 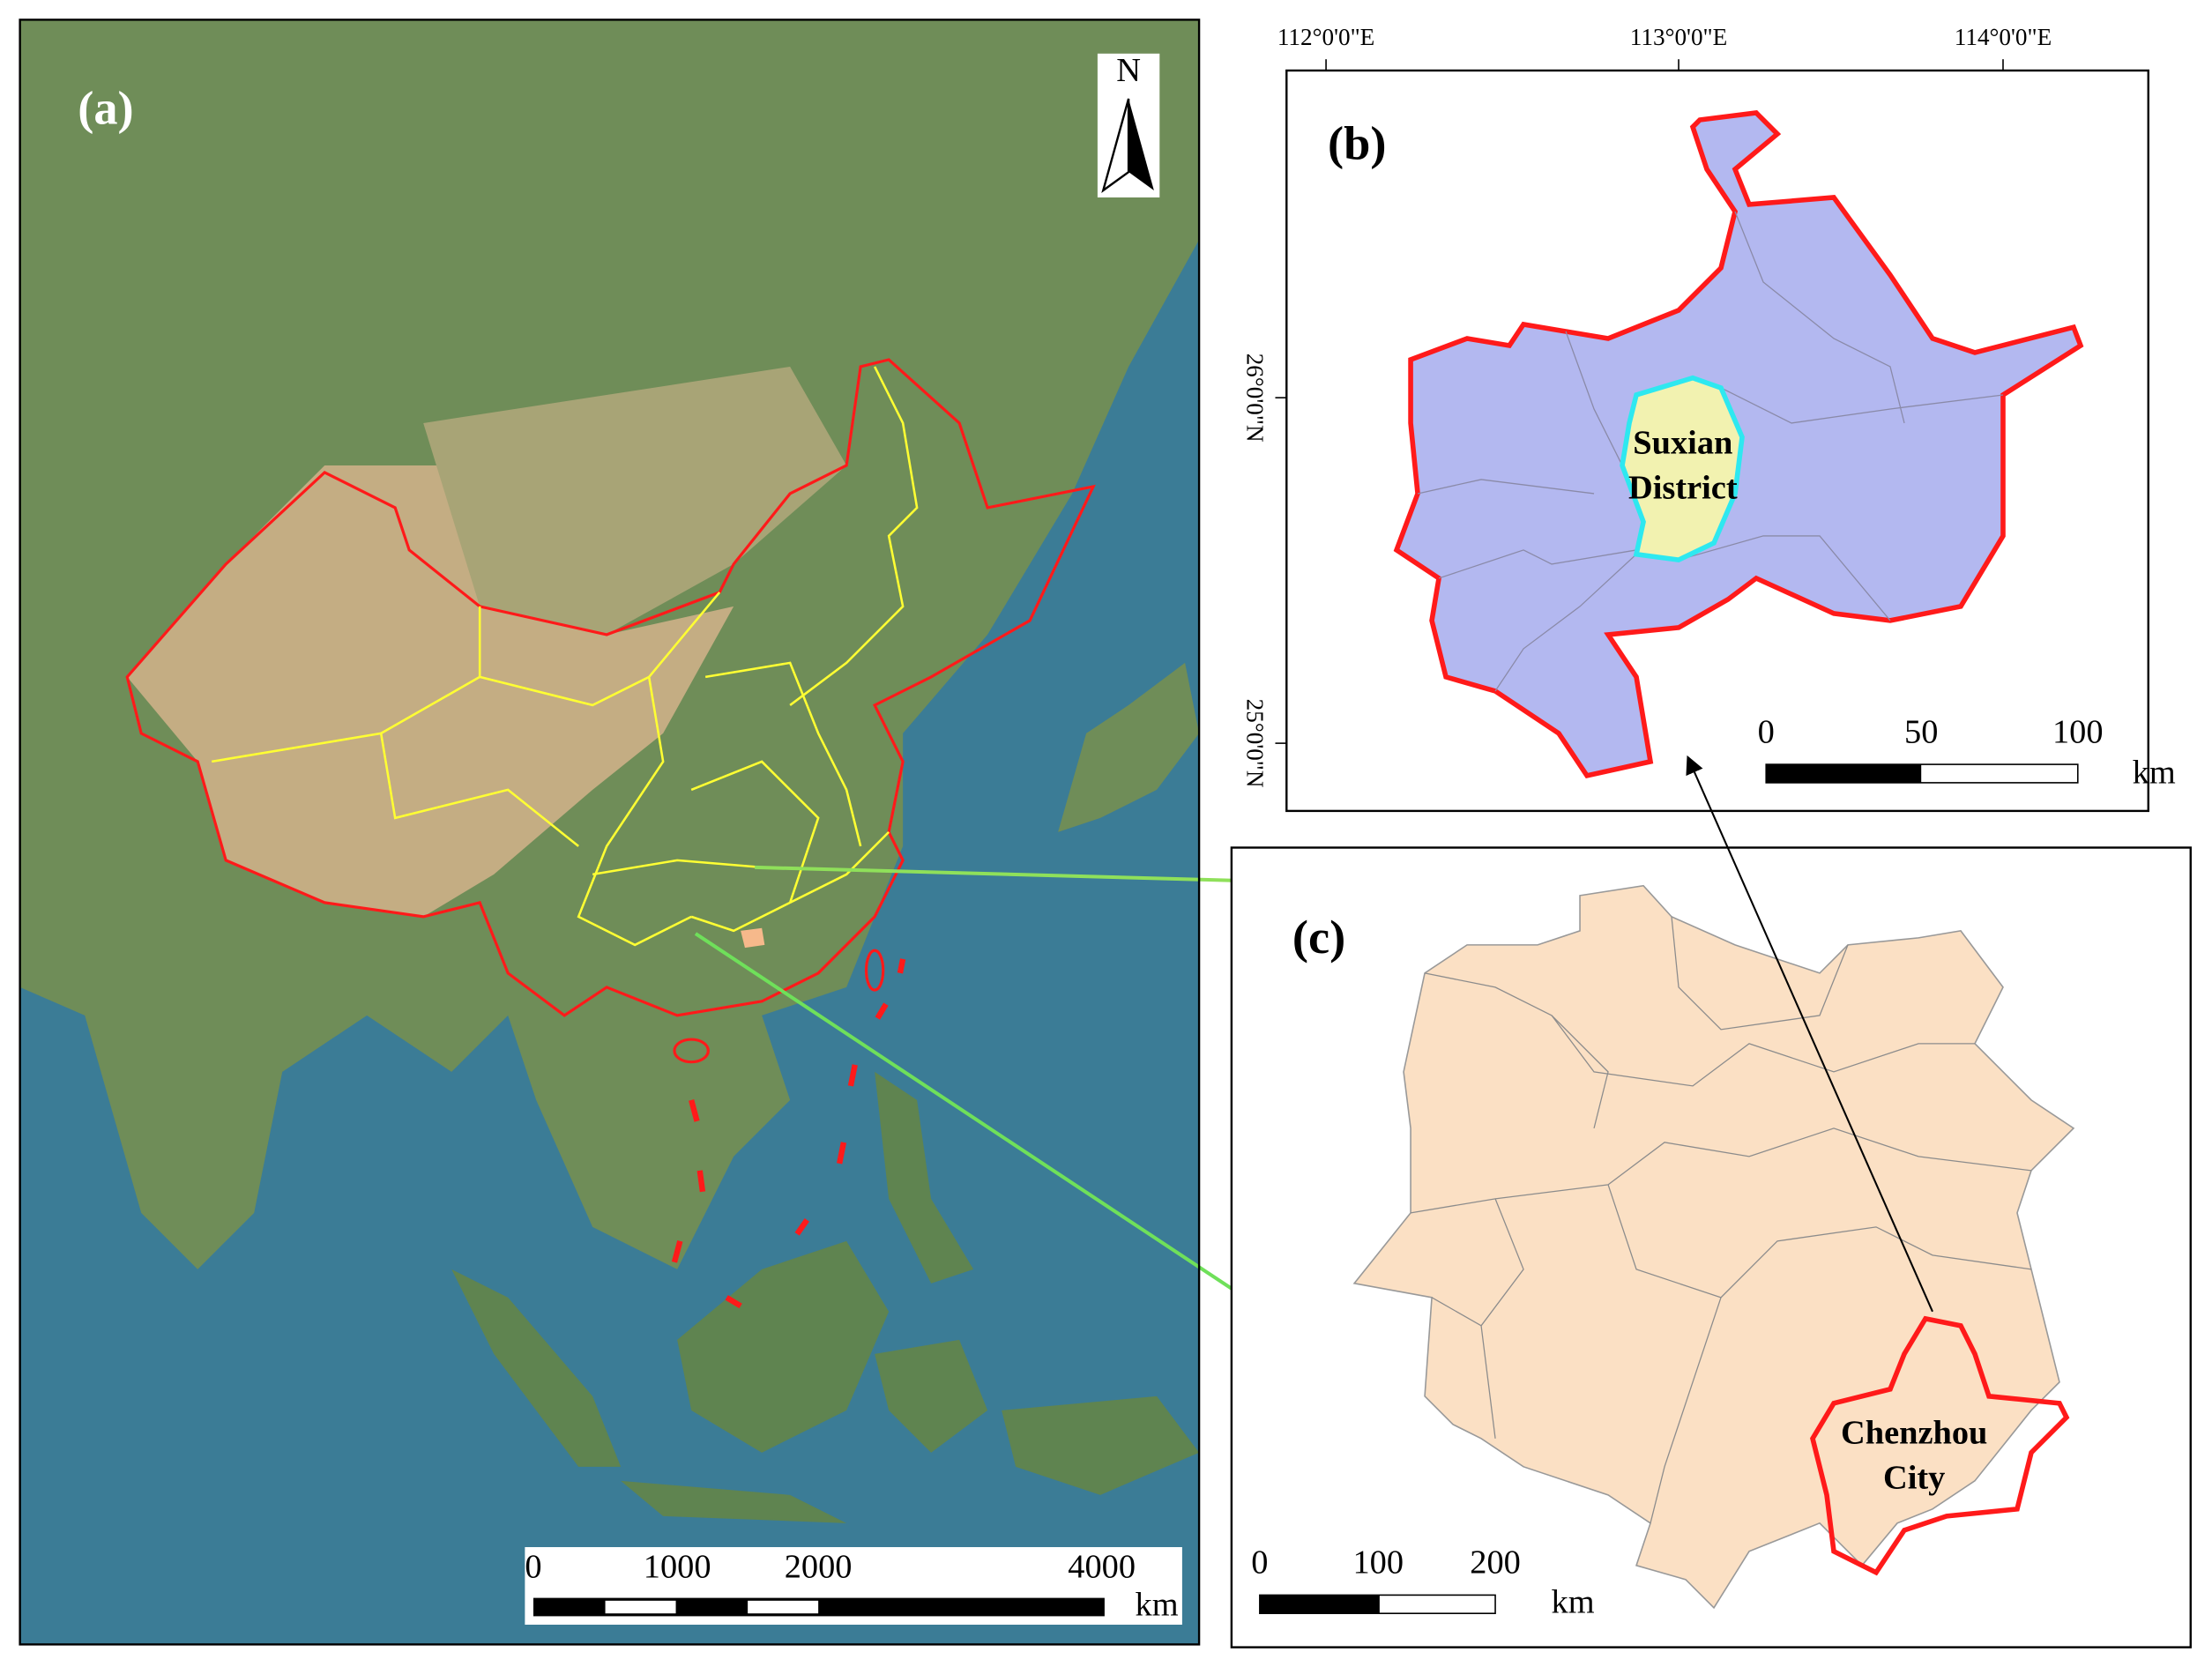 I want to click on new-guinea, so click(x=1101, y=1445).